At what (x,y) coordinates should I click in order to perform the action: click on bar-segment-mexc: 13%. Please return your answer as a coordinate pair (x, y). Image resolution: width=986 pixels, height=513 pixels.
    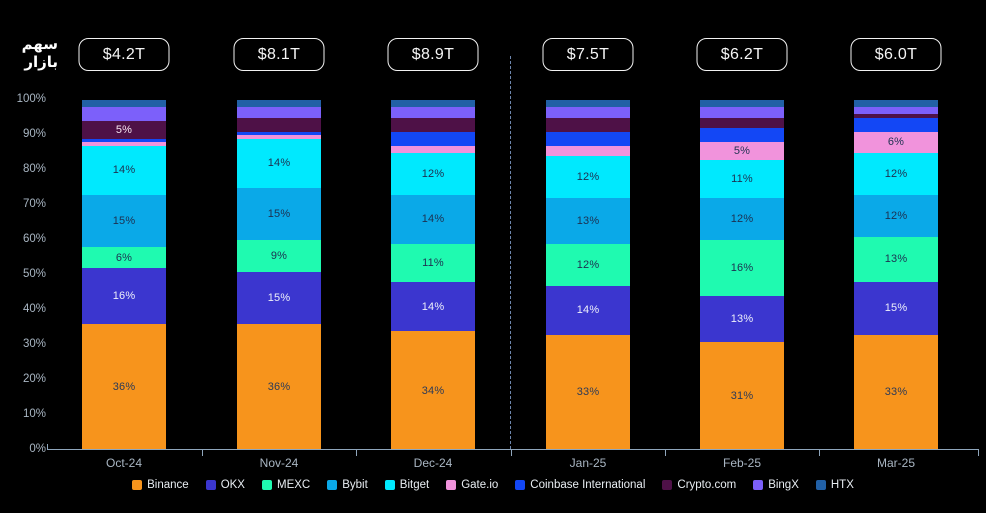
    Looking at the image, I should click on (896, 259).